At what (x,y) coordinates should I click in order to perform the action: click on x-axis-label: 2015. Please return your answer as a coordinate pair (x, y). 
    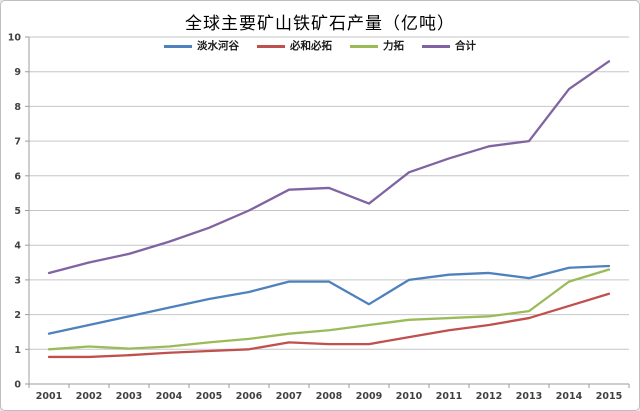
    Looking at the image, I should click on (609, 396).